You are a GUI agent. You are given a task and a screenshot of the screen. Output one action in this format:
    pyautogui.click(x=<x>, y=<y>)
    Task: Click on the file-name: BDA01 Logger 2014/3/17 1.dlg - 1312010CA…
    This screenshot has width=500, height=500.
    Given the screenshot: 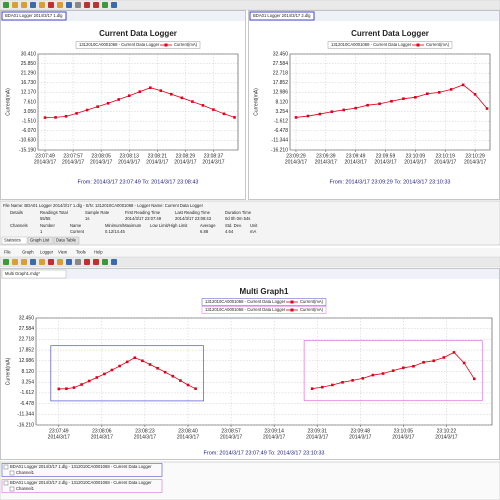 What is the action you would take?
    pyautogui.click(x=81, y=466)
    